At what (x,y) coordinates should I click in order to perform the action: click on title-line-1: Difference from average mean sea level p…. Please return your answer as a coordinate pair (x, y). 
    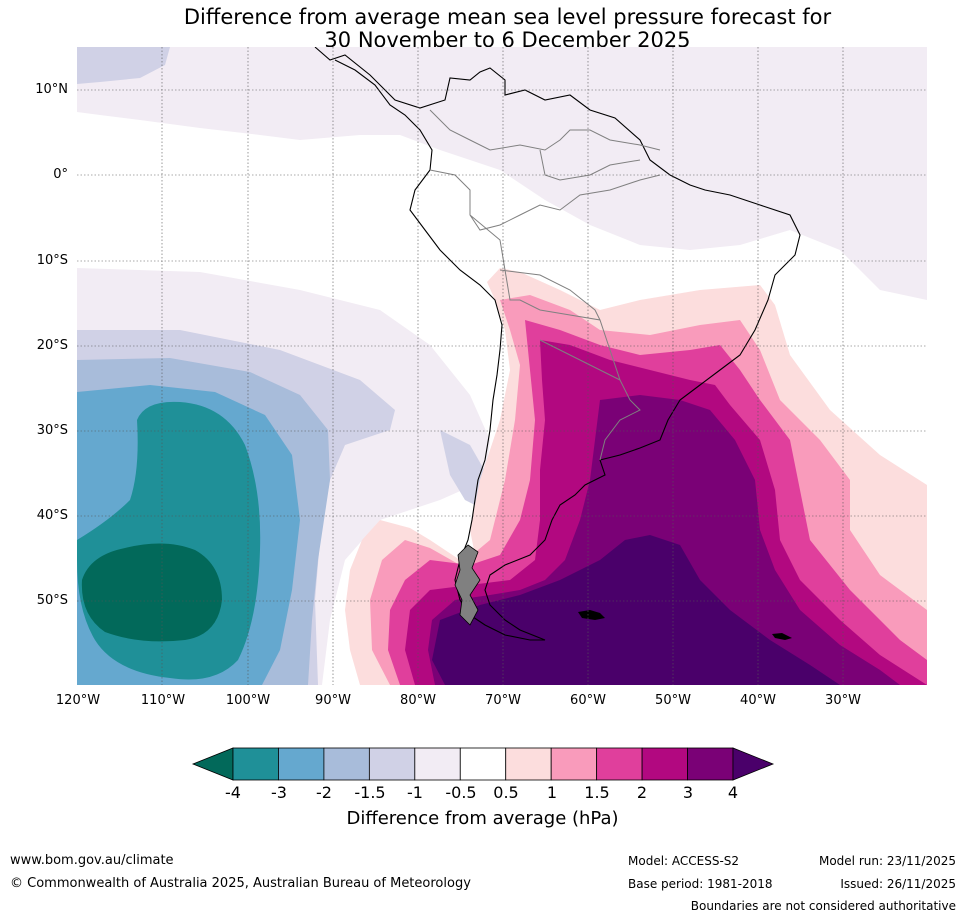
    Looking at the image, I should click on (507, 17).